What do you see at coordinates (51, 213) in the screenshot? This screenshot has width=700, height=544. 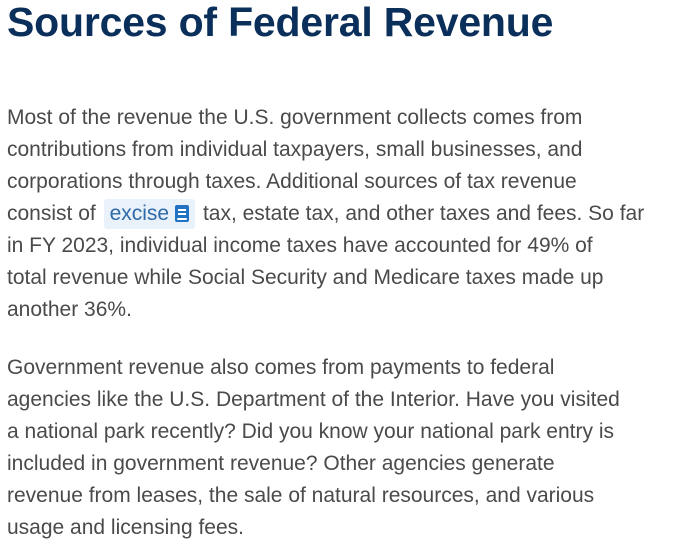 I see `paragraph-text: consist of` at bounding box center [51, 213].